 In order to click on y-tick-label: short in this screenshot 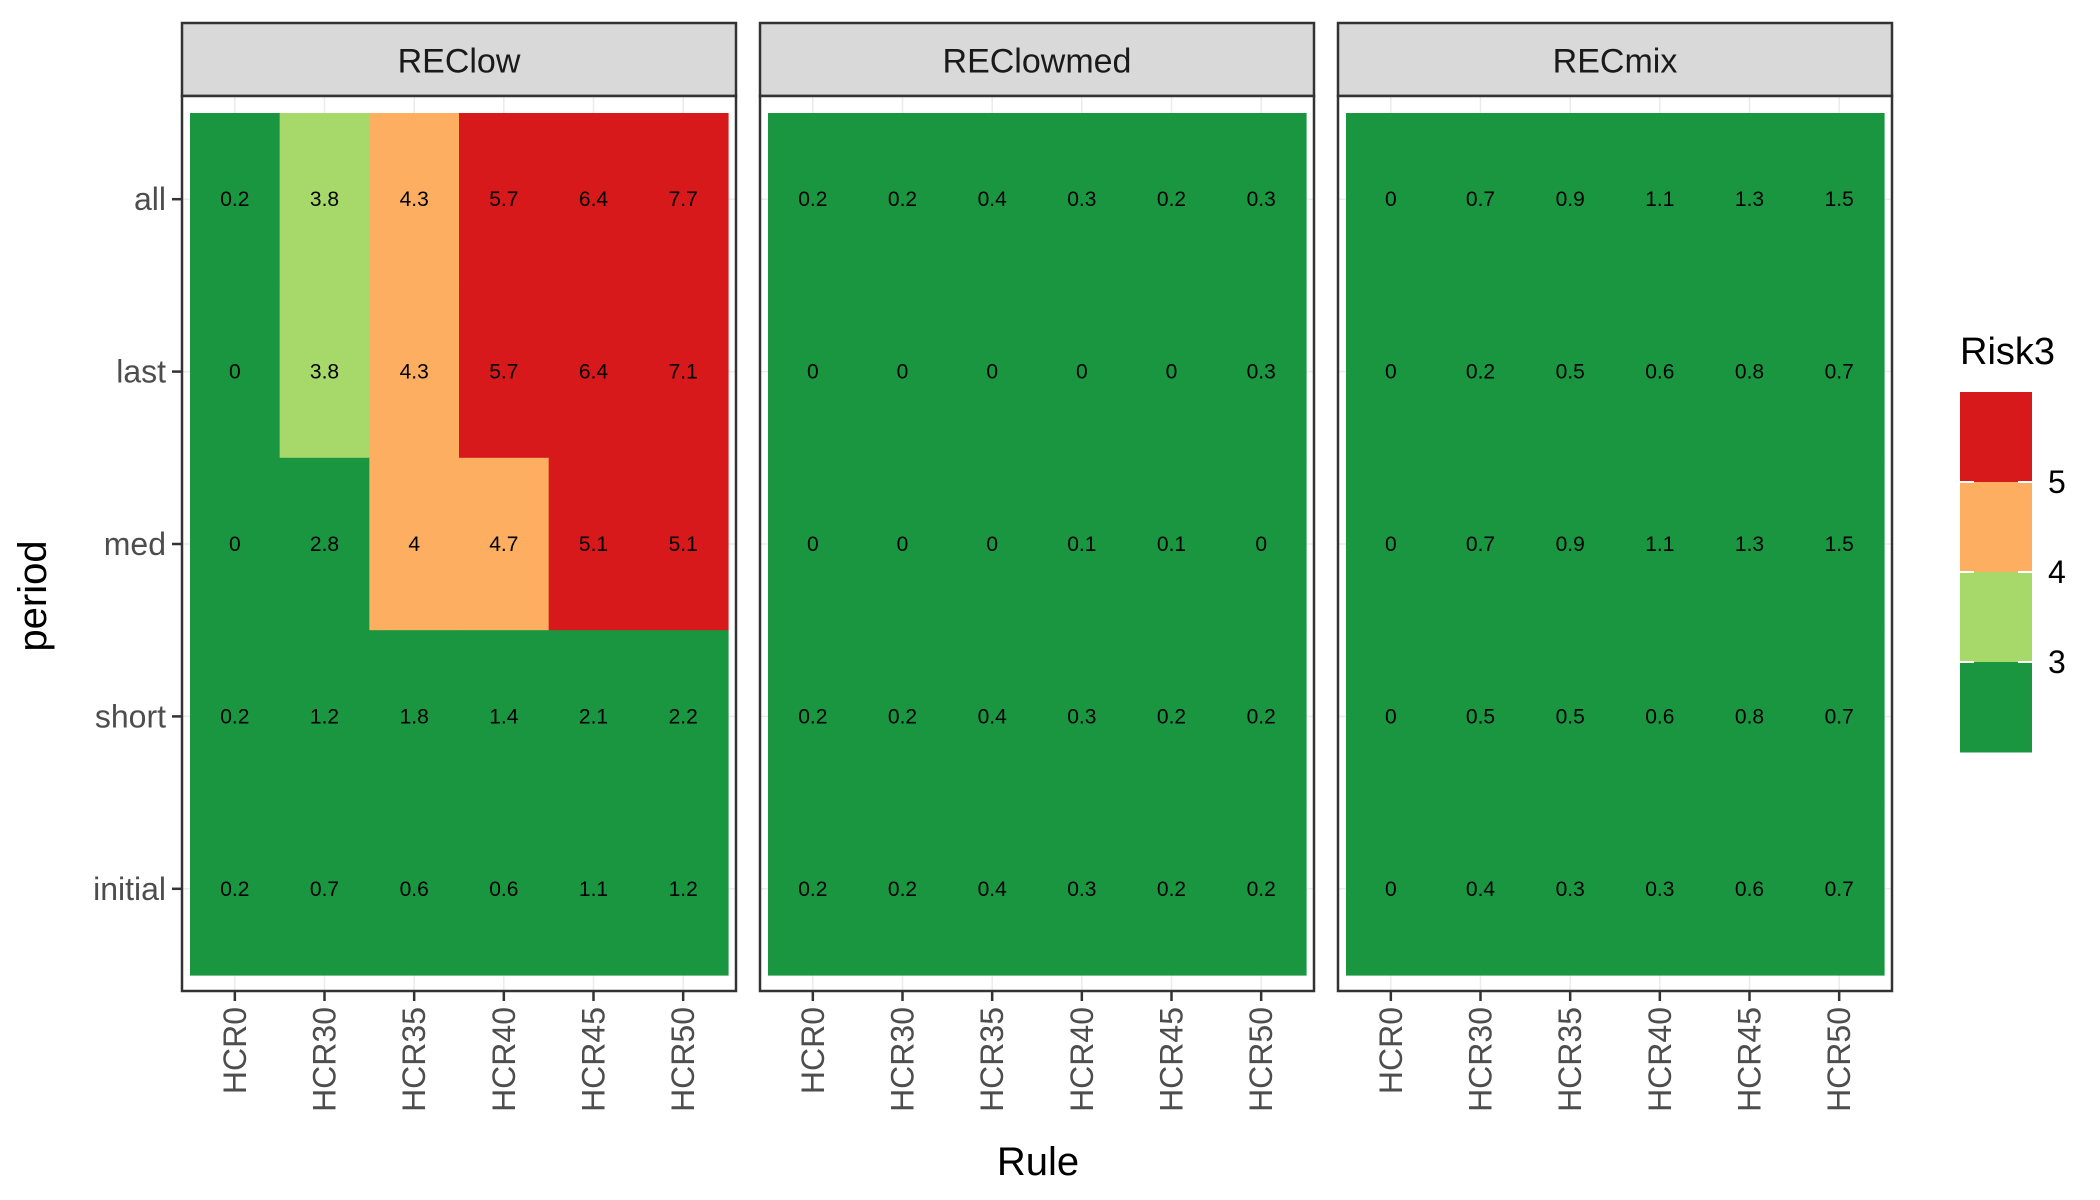, I will do `click(130, 716)`.